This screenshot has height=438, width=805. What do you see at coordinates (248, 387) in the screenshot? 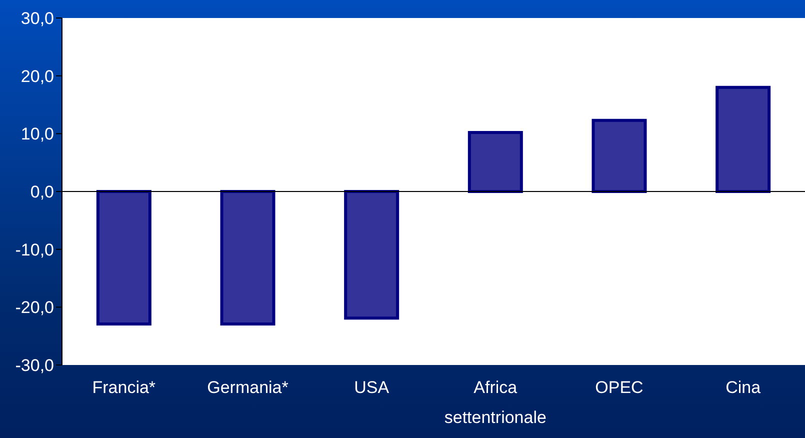
I see `x-tick-label: Germania*` at bounding box center [248, 387].